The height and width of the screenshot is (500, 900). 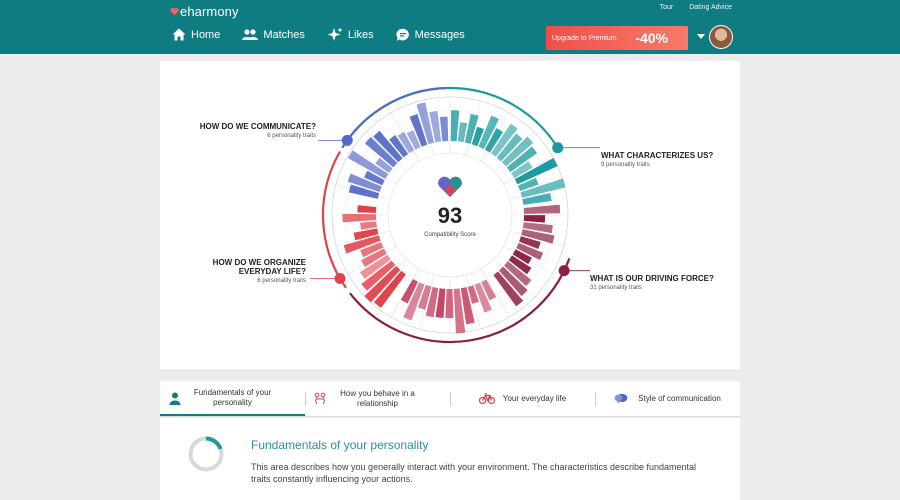 What do you see at coordinates (651, 38) in the screenshot?
I see `discount-badge: -40%` at bounding box center [651, 38].